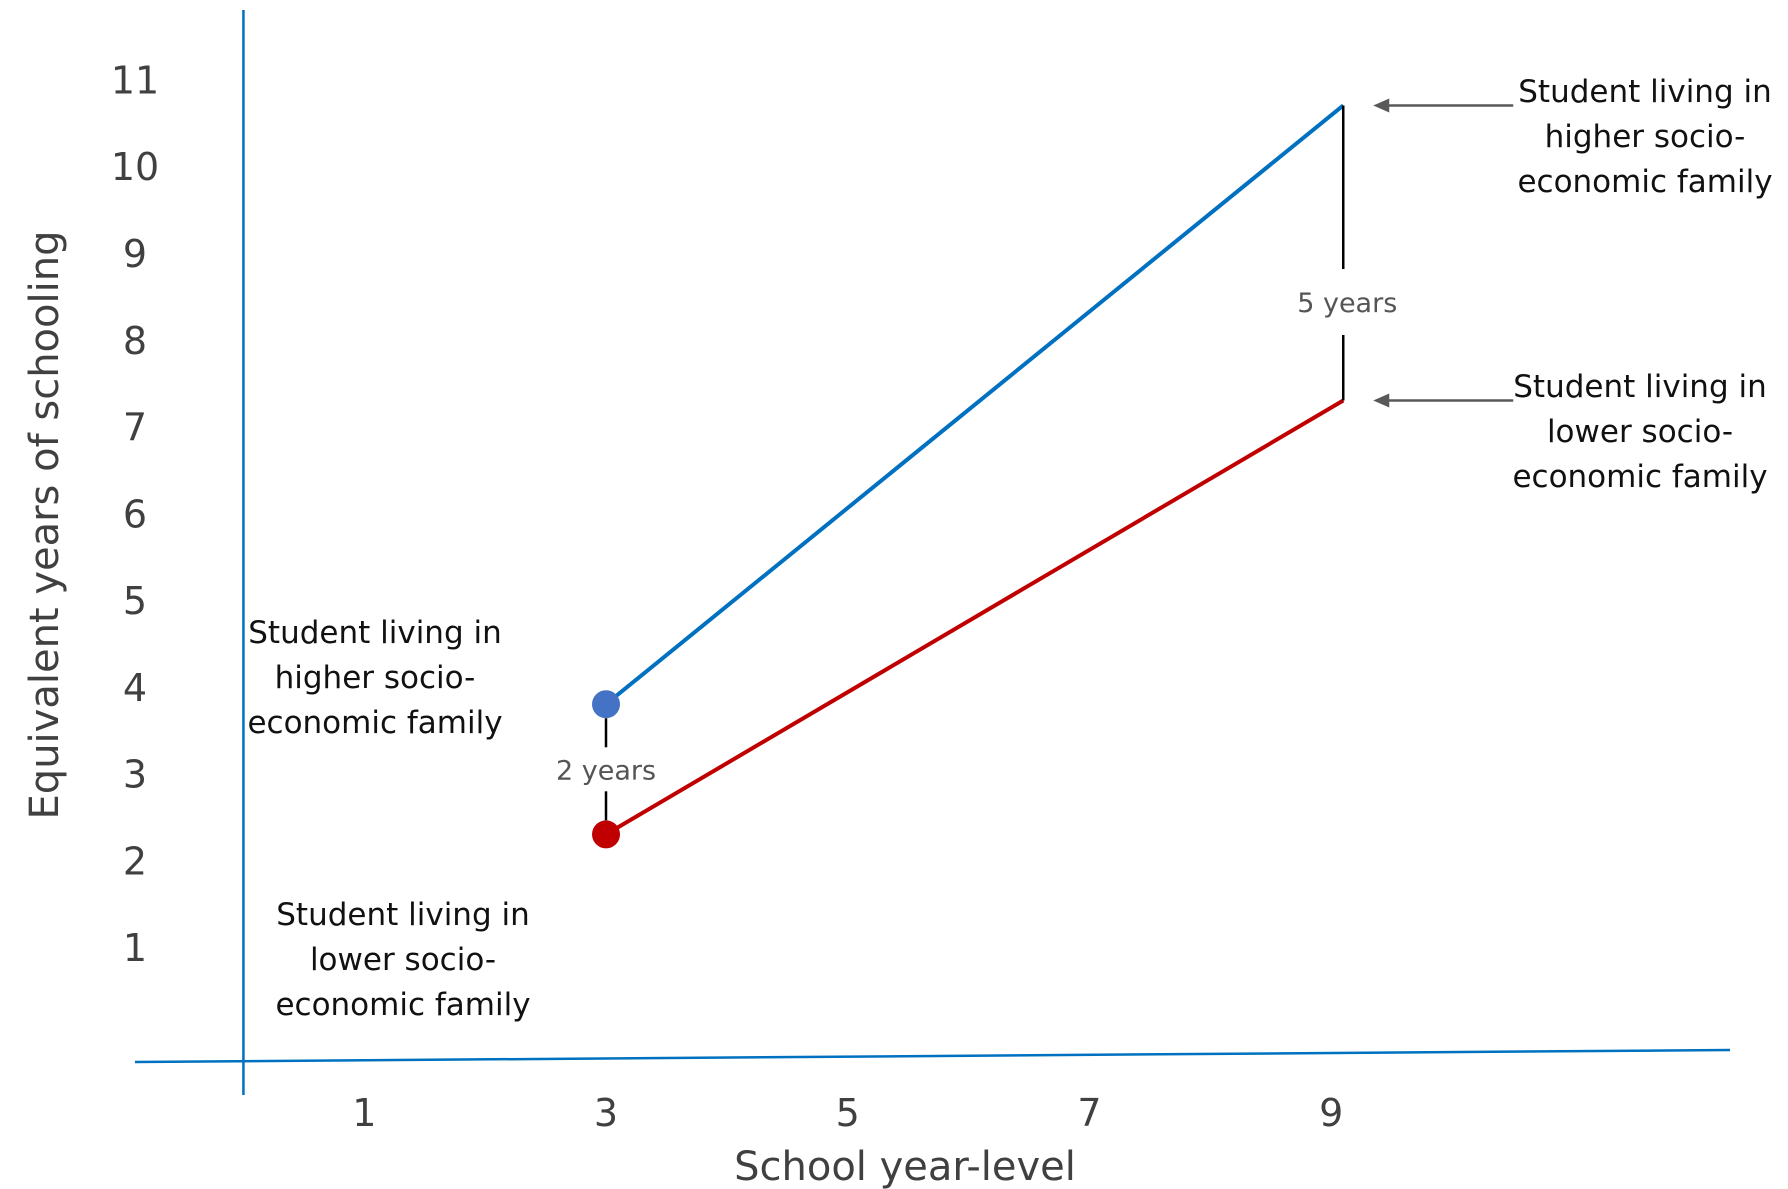 Image resolution: width=1788 pixels, height=1189 pixels. Describe the element at coordinates (135, 775) in the screenshot. I see `y-tick-label: 3` at that location.